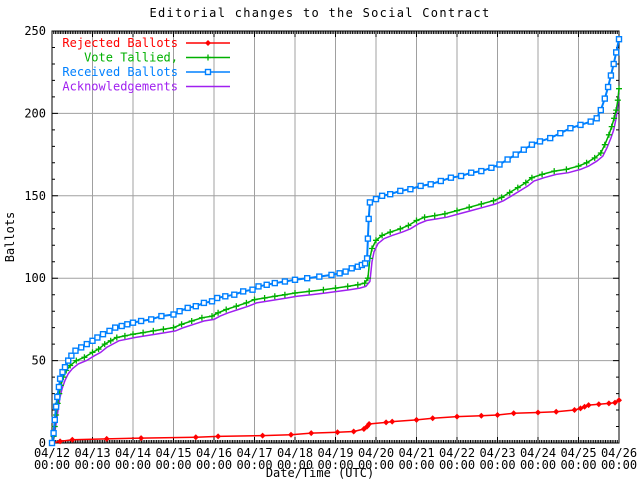 This screenshot has height=480, width=640. What do you see at coordinates (35, 196) in the screenshot?
I see `svg-text: 150` at bounding box center [35, 196].